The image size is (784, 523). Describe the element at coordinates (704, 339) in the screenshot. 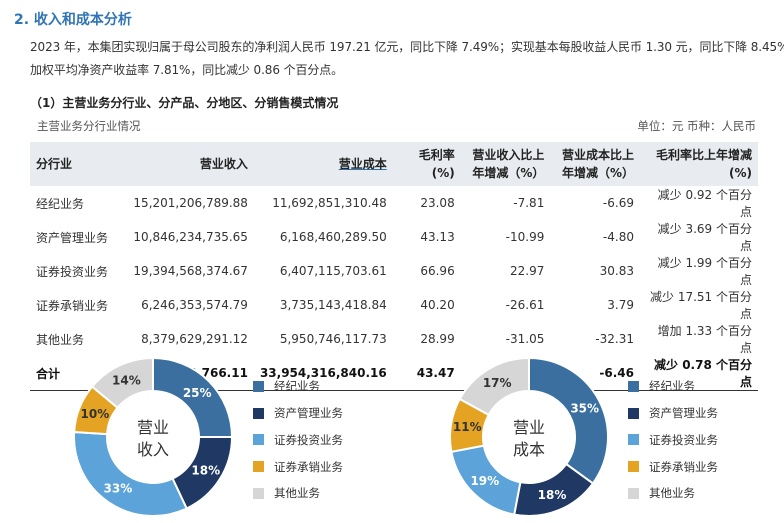

I see `cell-margin-yoy: 增加 1.33 个百分点` at that location.